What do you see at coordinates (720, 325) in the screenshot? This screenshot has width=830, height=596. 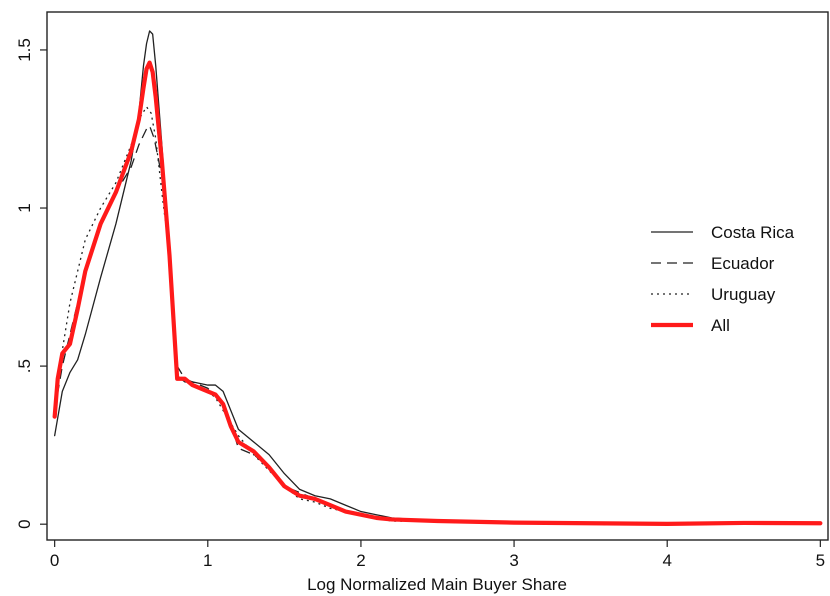 I see `legend-label-all: All` at bounding box center [720, 325].